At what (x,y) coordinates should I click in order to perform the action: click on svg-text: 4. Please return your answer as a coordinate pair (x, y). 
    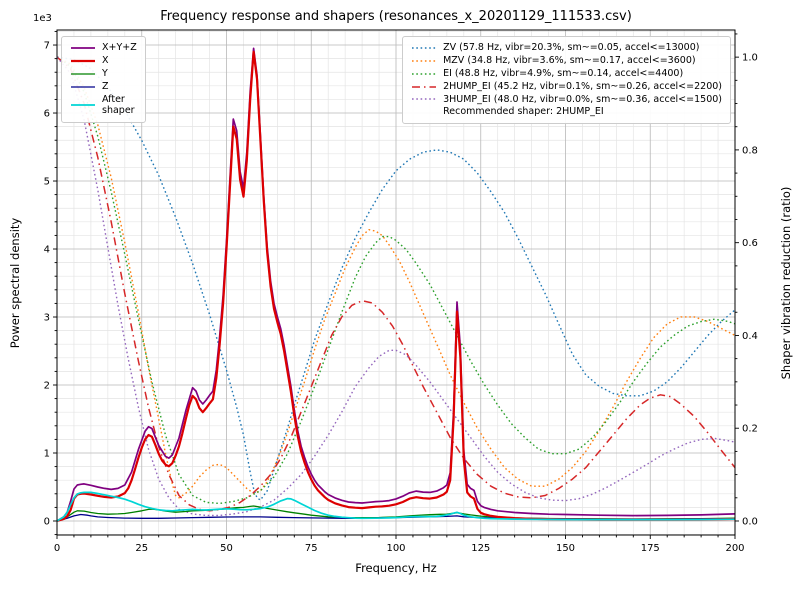
    Looking at the image, I should click on (47, 250).